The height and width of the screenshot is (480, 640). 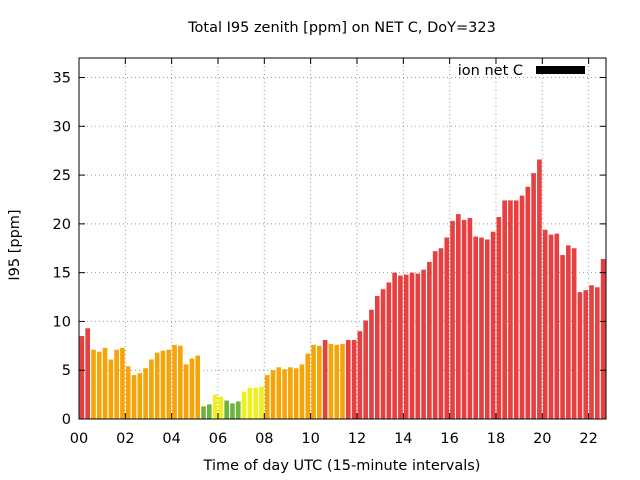 What do you see at coordinates (357, 439) in the screenshot?
I see `x-tick-label: 12` at bounding box center [357, 439].